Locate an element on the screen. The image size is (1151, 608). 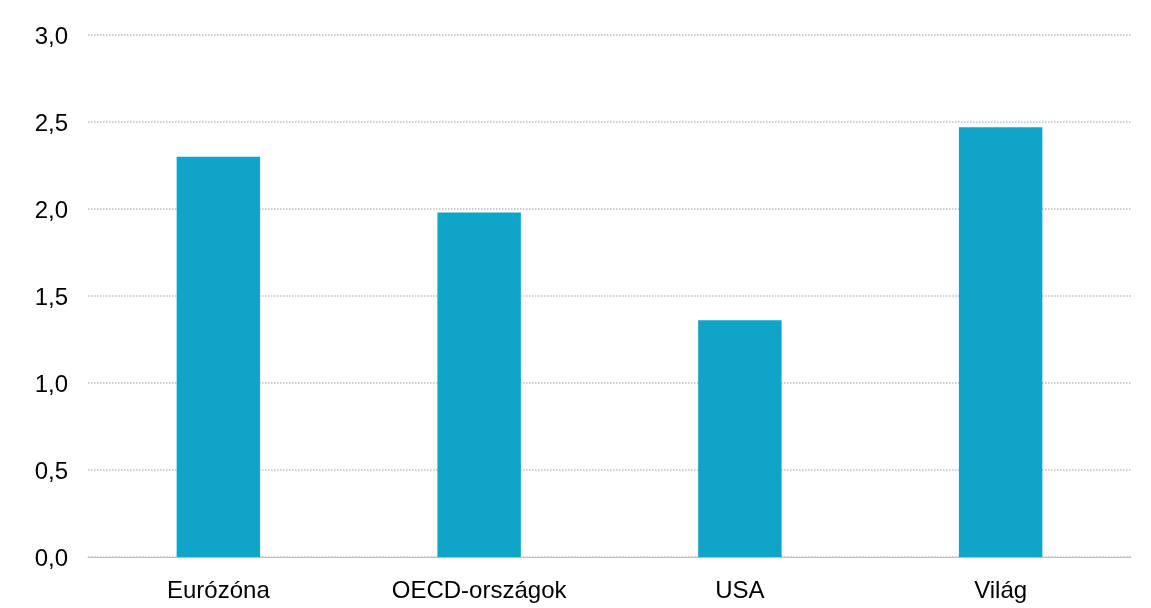
x-tick-label: Világ is located at coordinates (1001, 589).